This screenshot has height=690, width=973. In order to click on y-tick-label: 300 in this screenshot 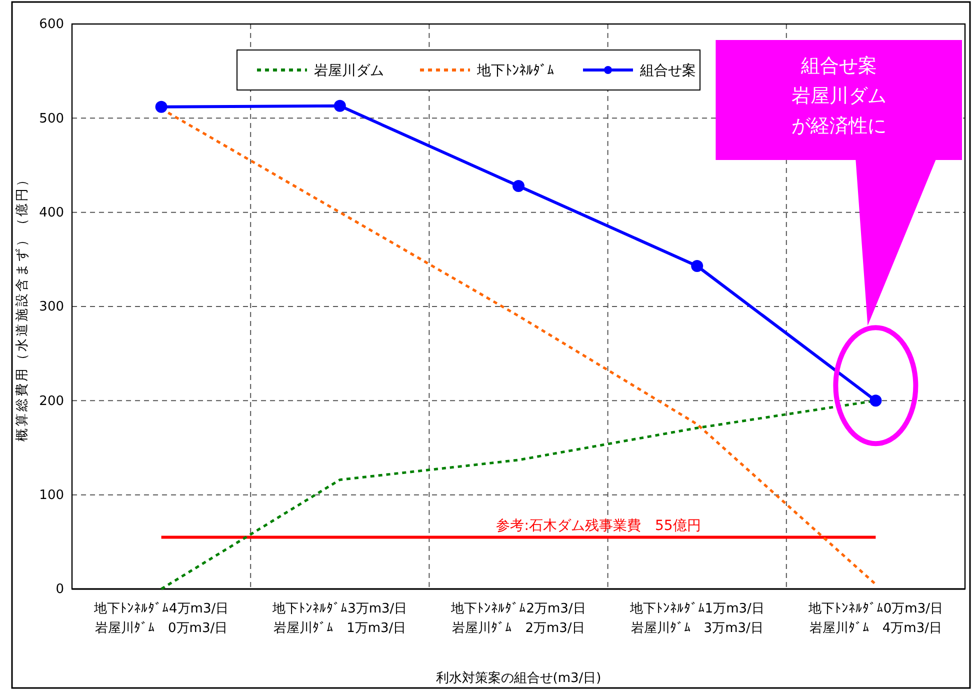, I will do `click(51, 307)`.